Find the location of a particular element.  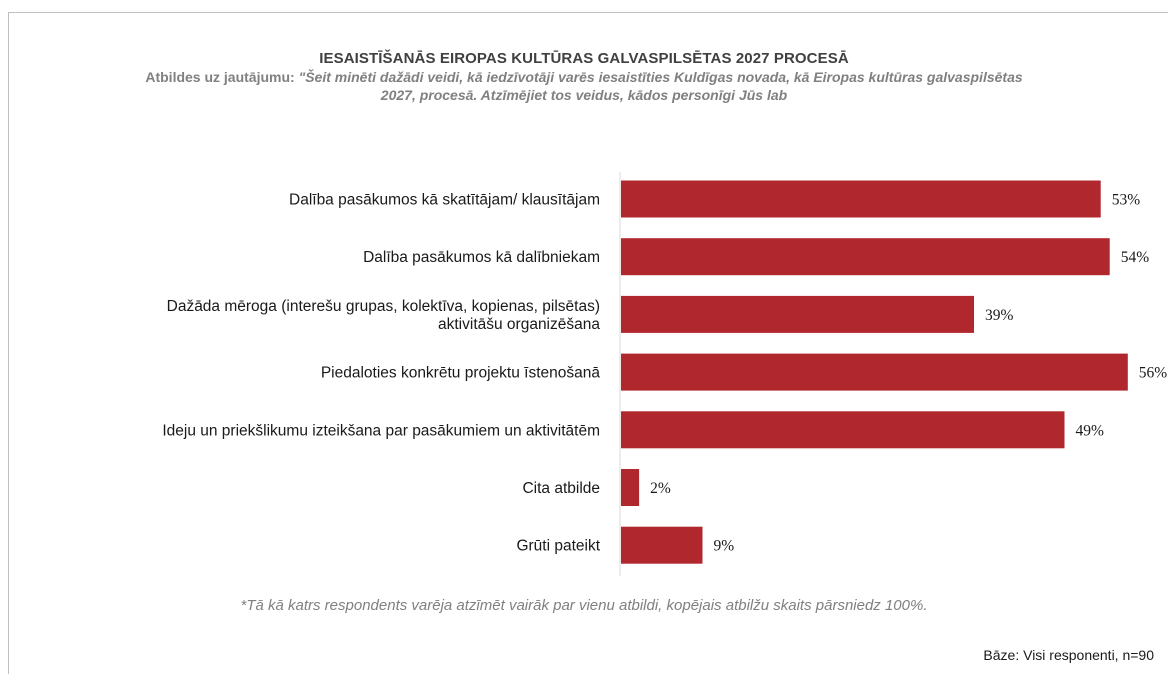

value-label: 49% is located at coordinates (1090, 430).